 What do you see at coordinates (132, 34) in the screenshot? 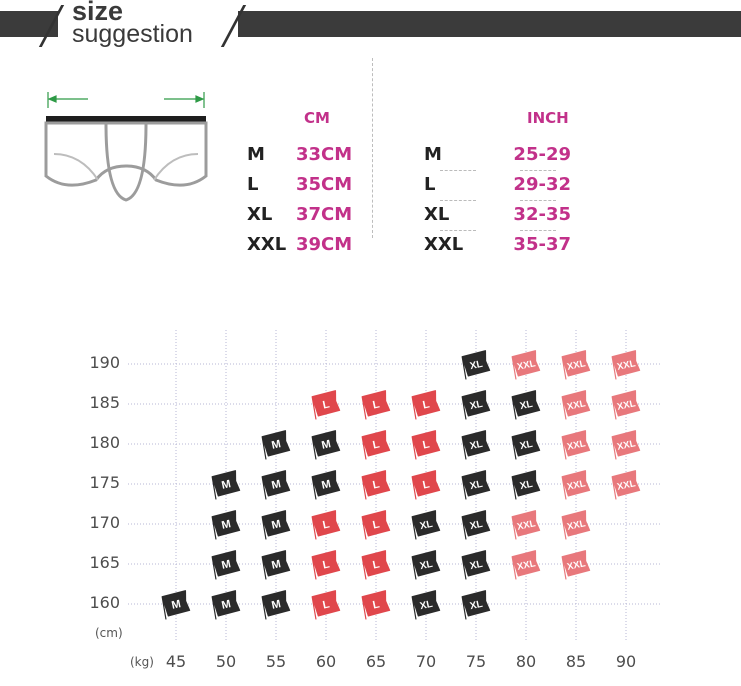
I see `header-title-suggestion: suggestion` at bounding box center [132, 34].